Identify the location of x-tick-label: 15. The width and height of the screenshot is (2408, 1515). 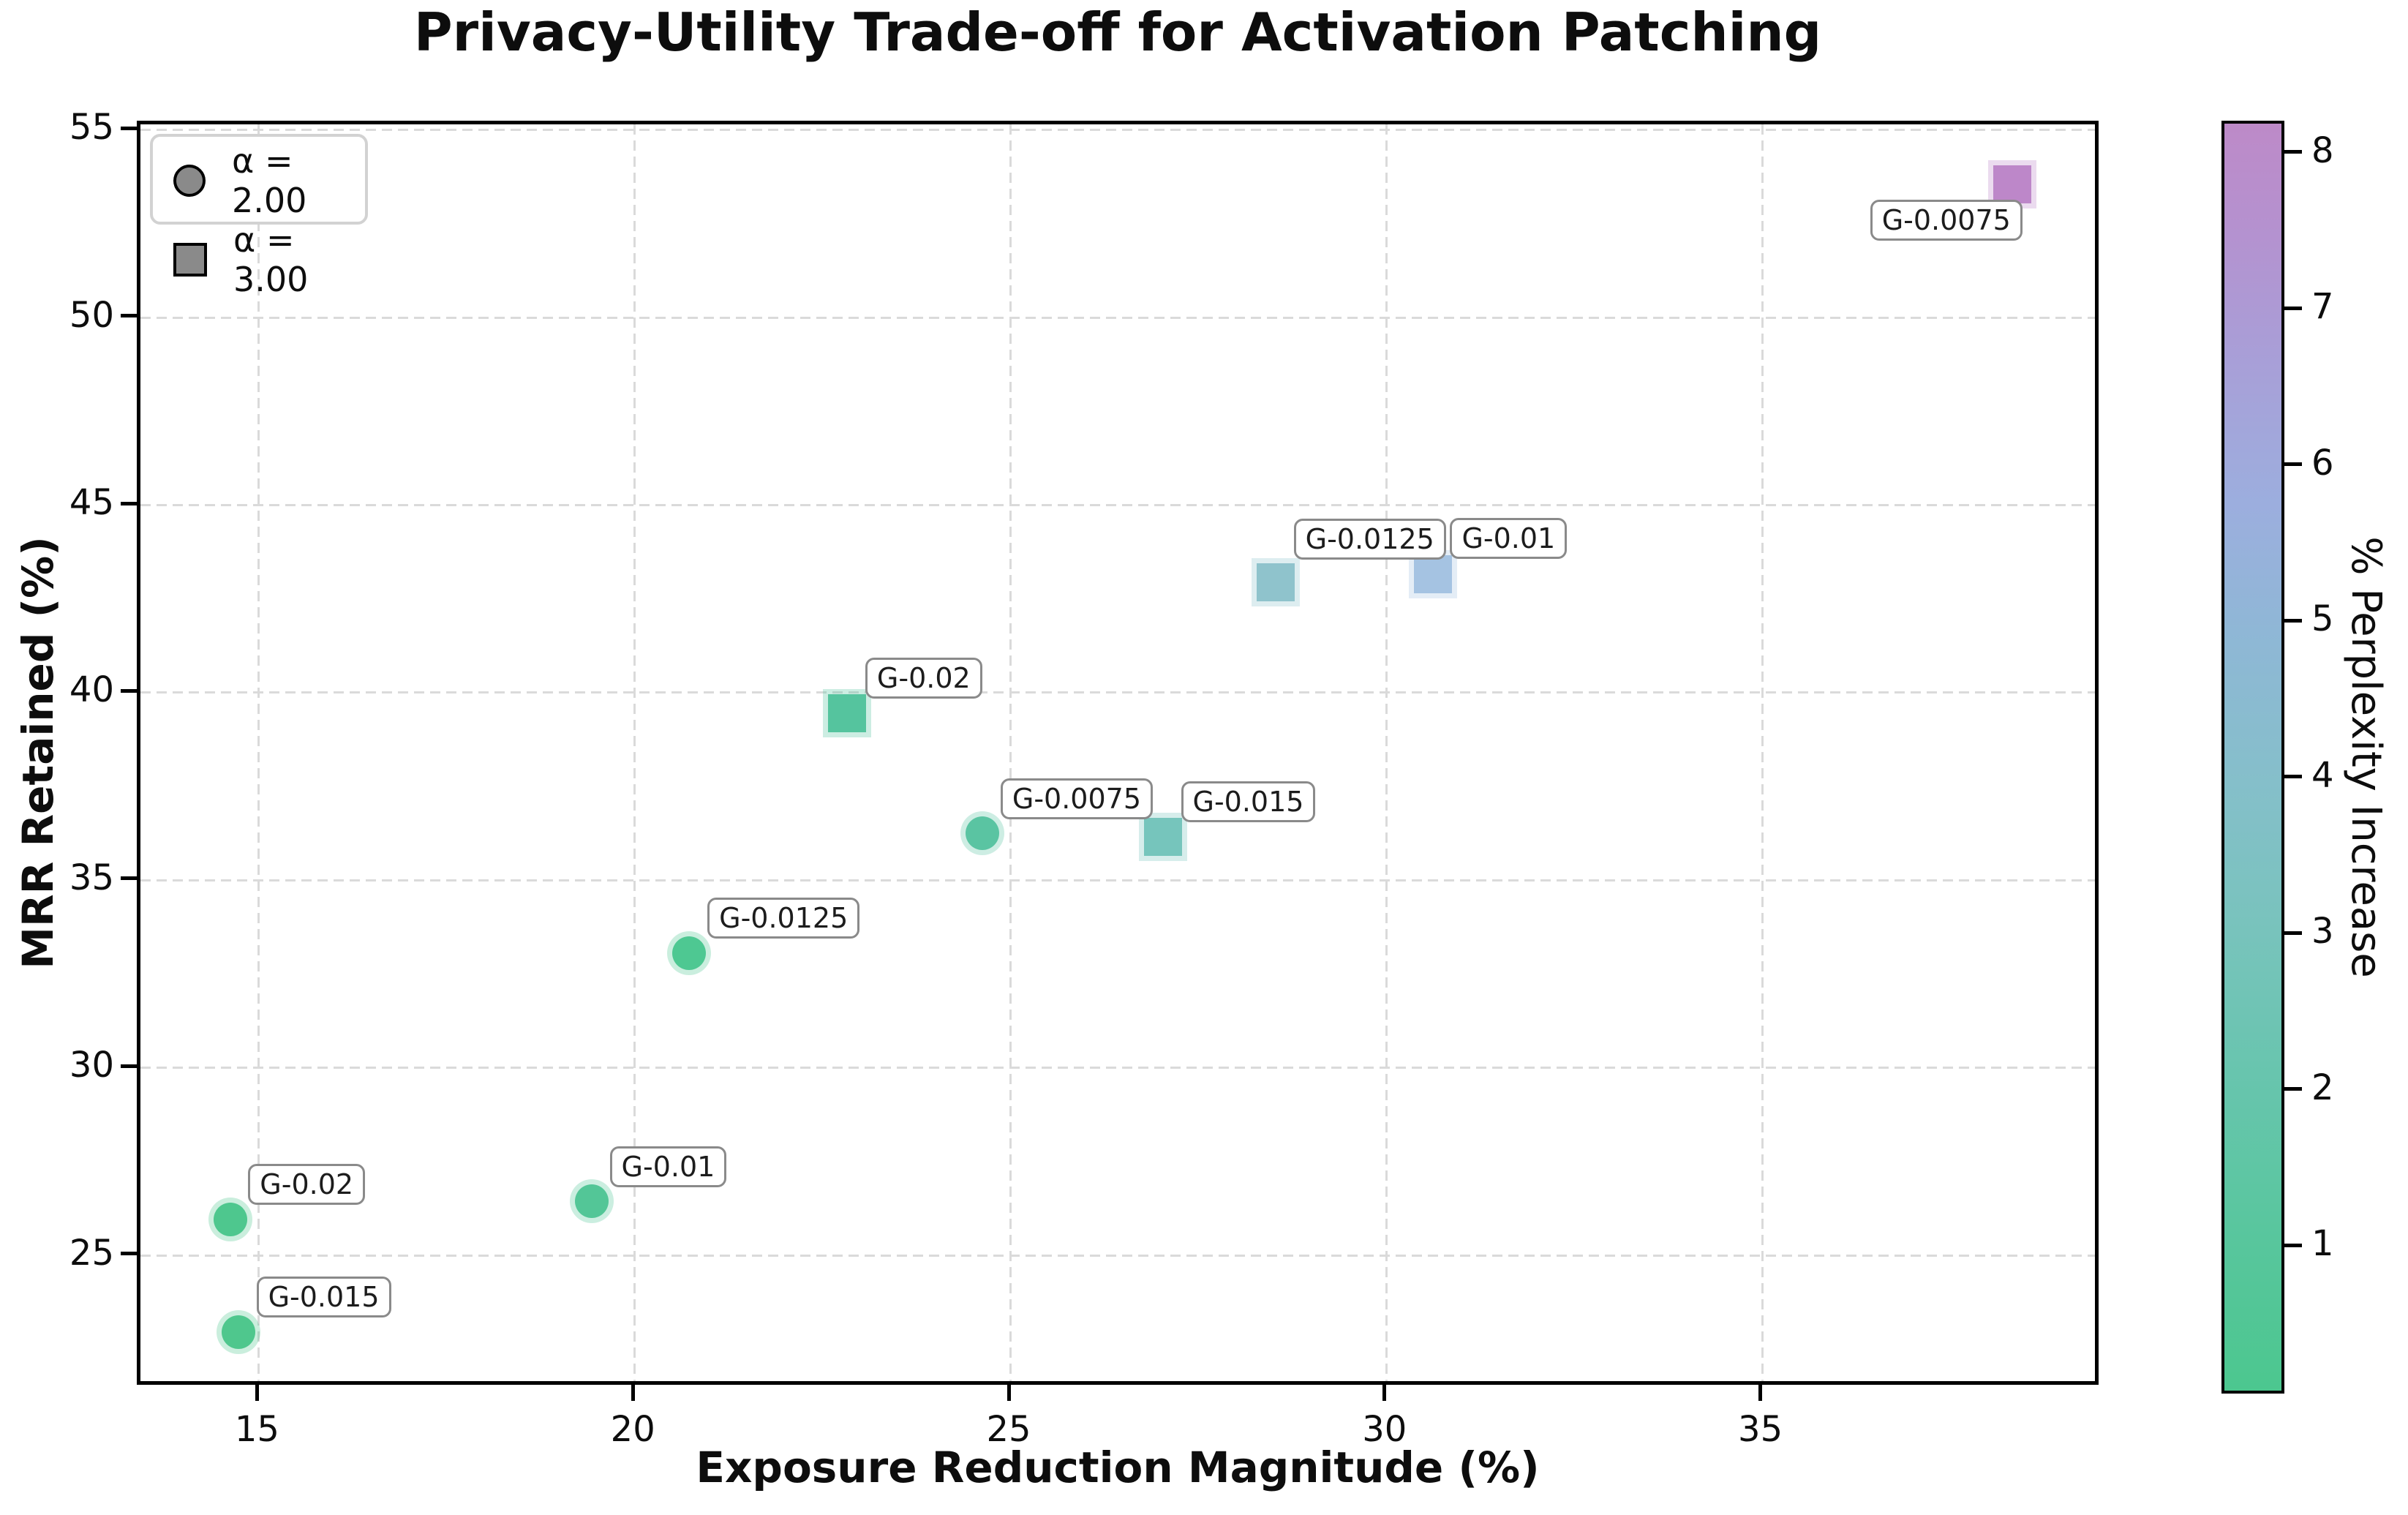
(256, 1429).